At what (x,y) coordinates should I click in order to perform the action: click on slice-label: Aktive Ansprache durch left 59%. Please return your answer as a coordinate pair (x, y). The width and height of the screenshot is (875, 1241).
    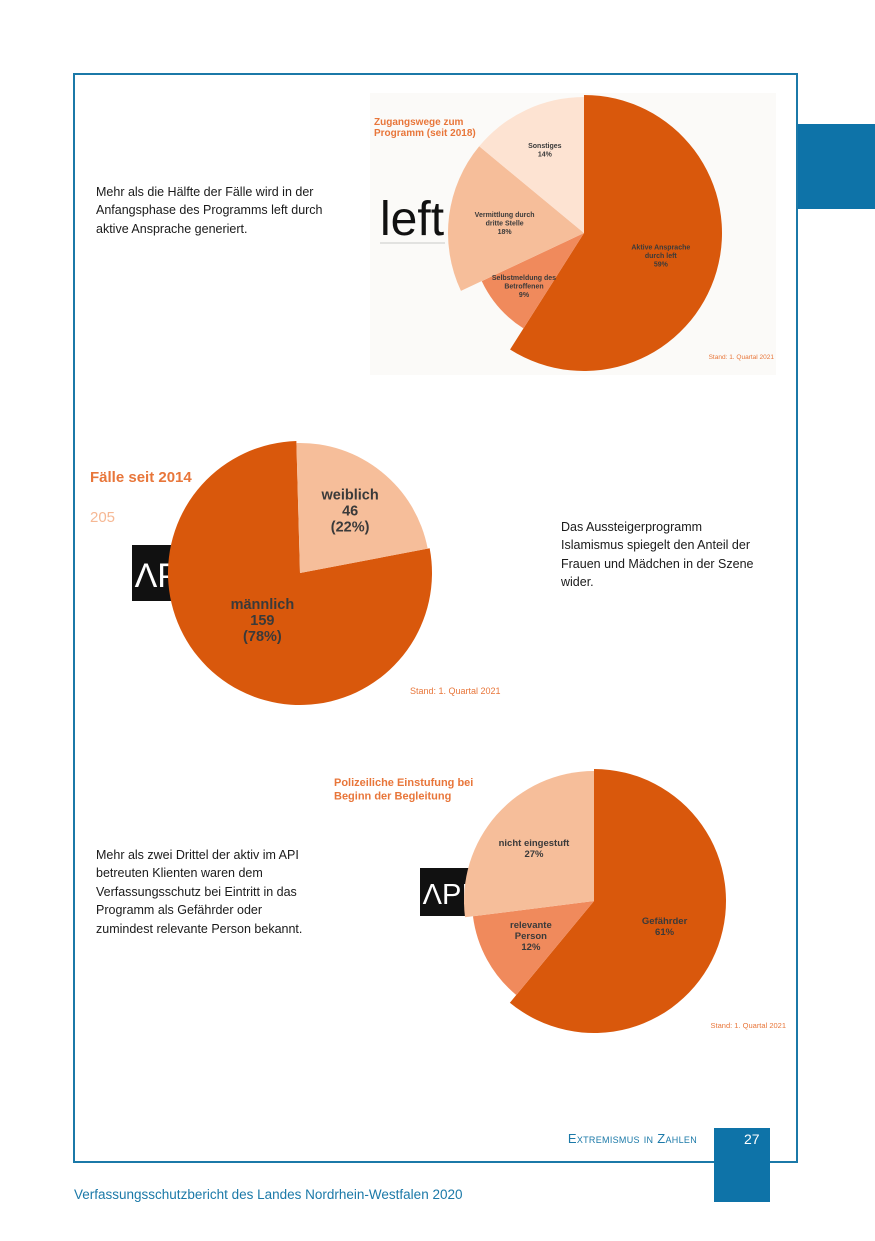
    Looking at the image, I should click on (660, 256).